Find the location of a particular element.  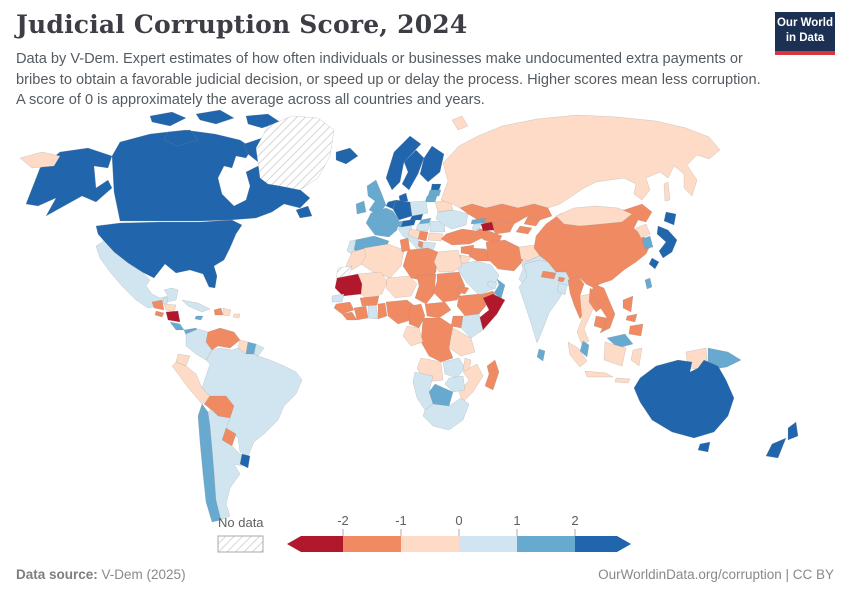

owid-link: OurWorldinData.org/corruption | CC BY is located at coordinates (716, 574).